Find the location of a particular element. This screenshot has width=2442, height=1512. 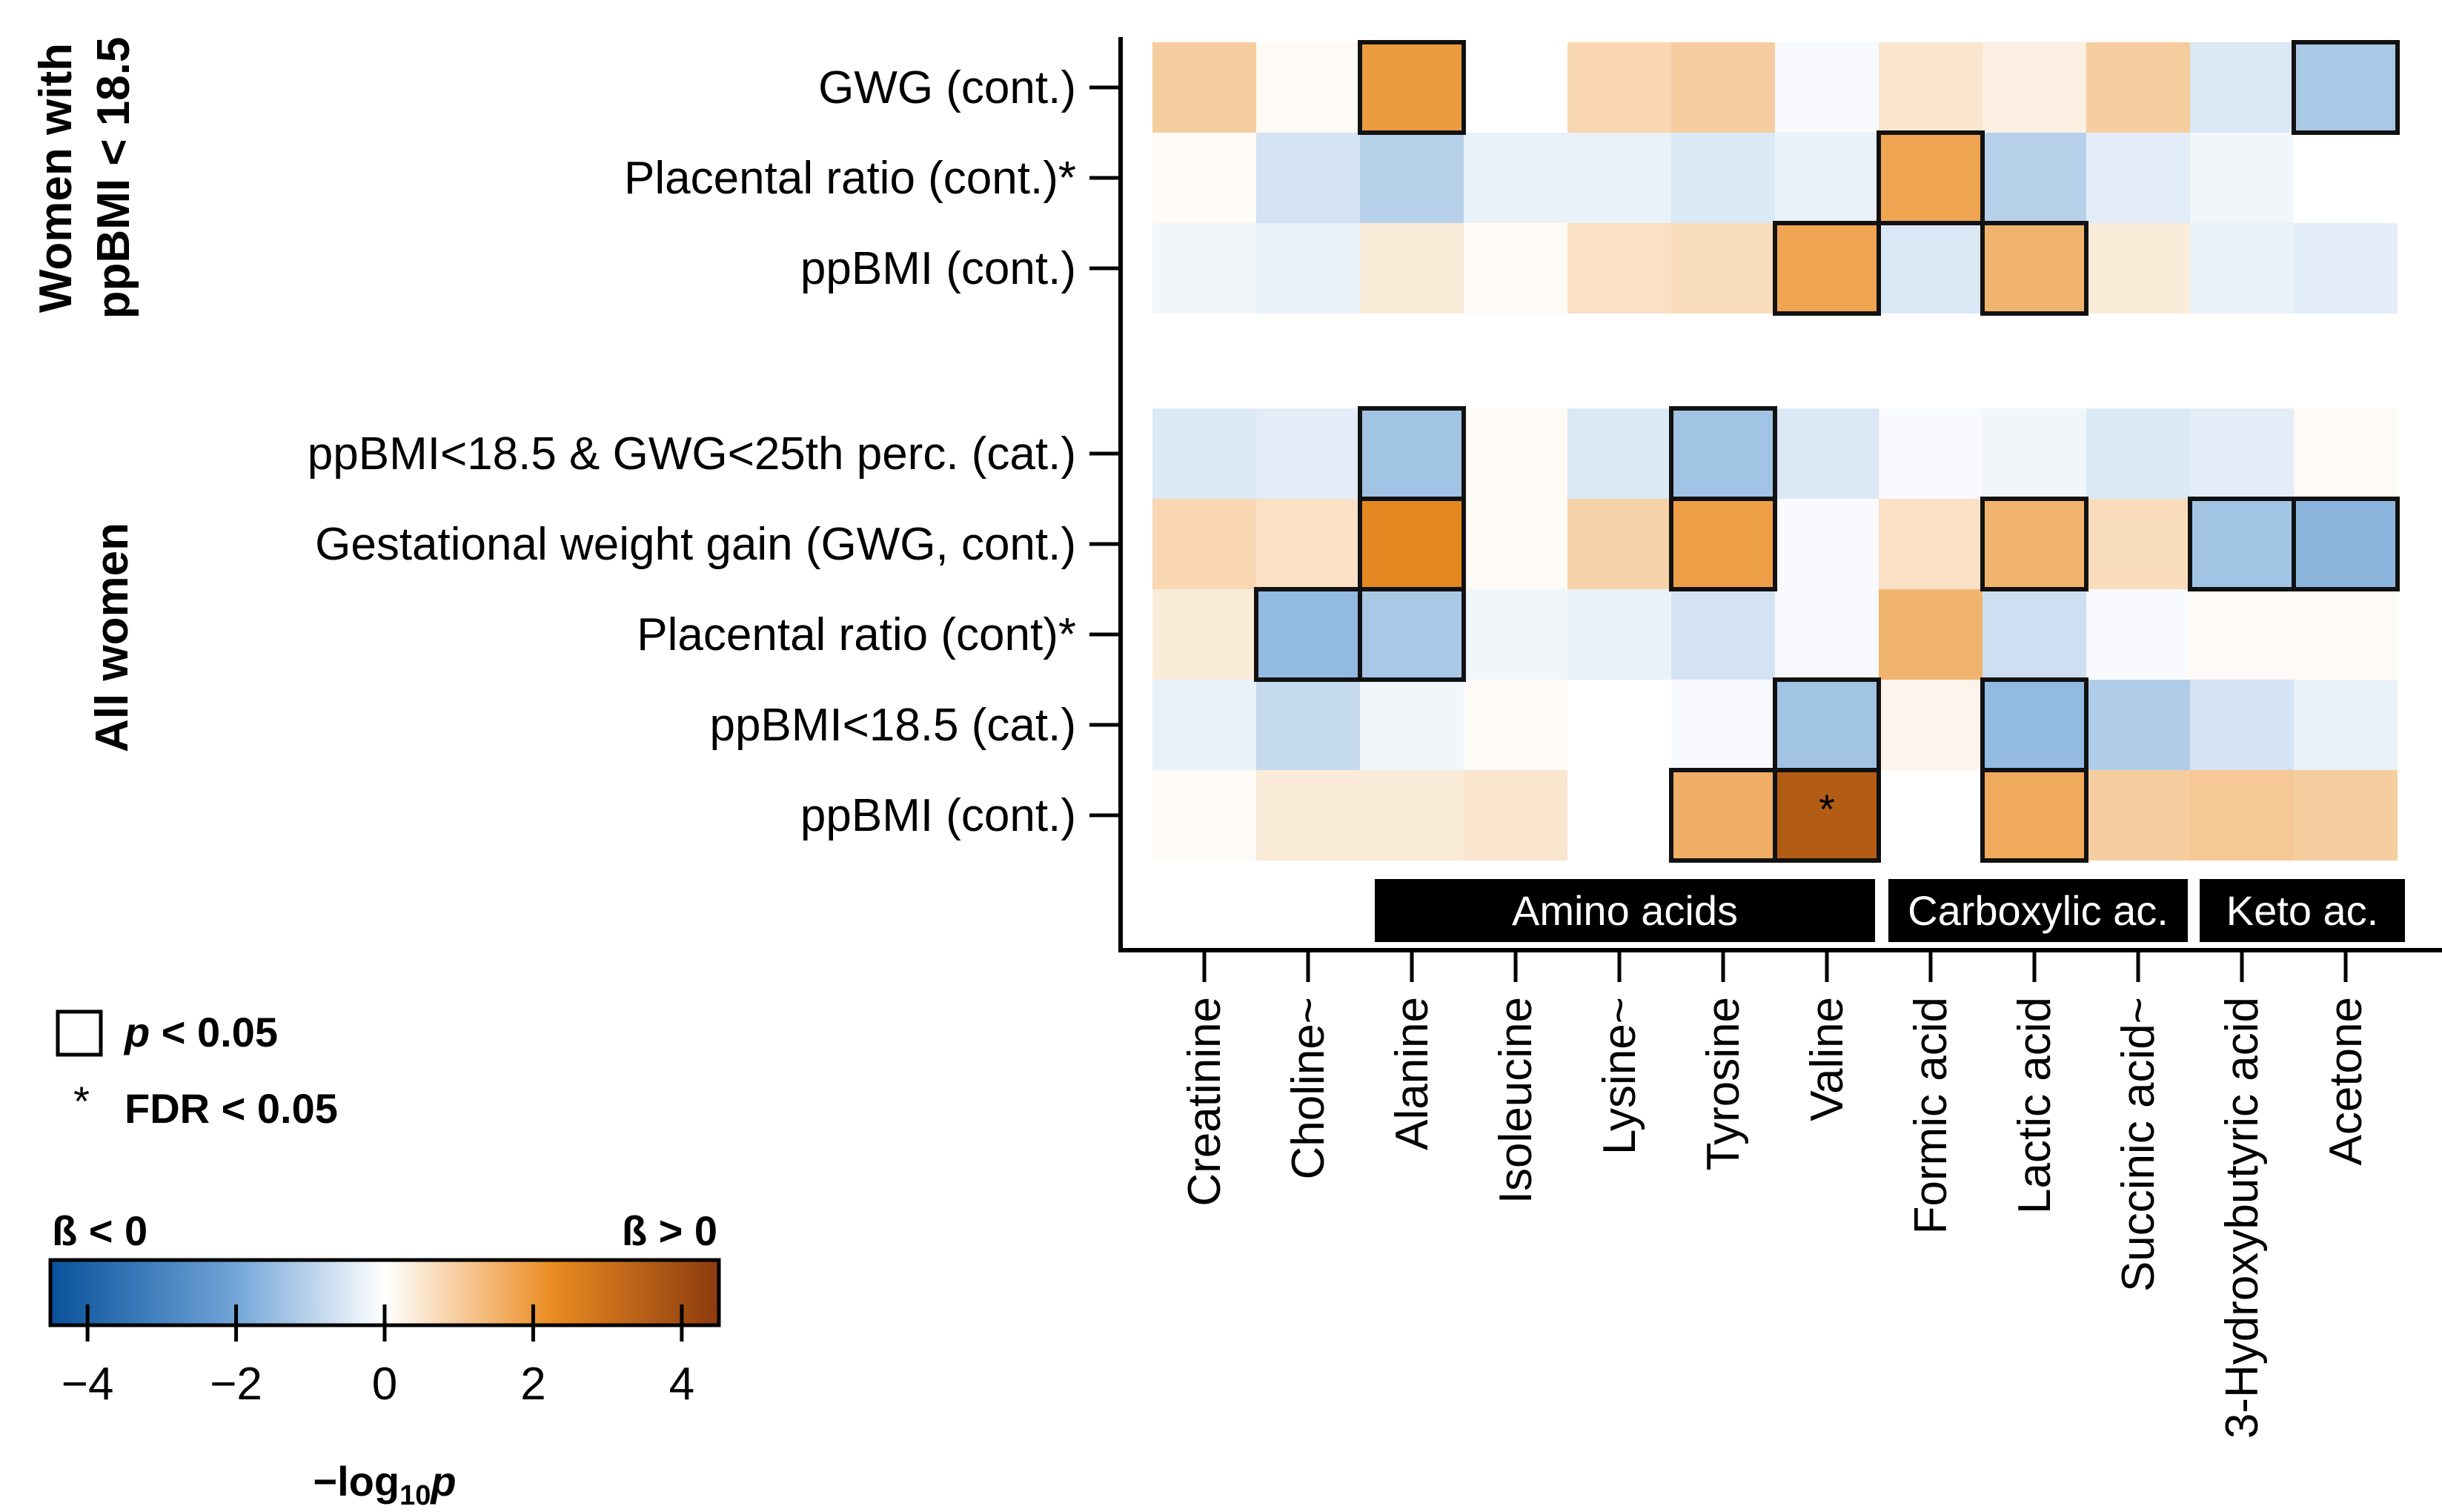

row-group-label-line: ppBMI < 18.5 is located at coordinates (114, 178).